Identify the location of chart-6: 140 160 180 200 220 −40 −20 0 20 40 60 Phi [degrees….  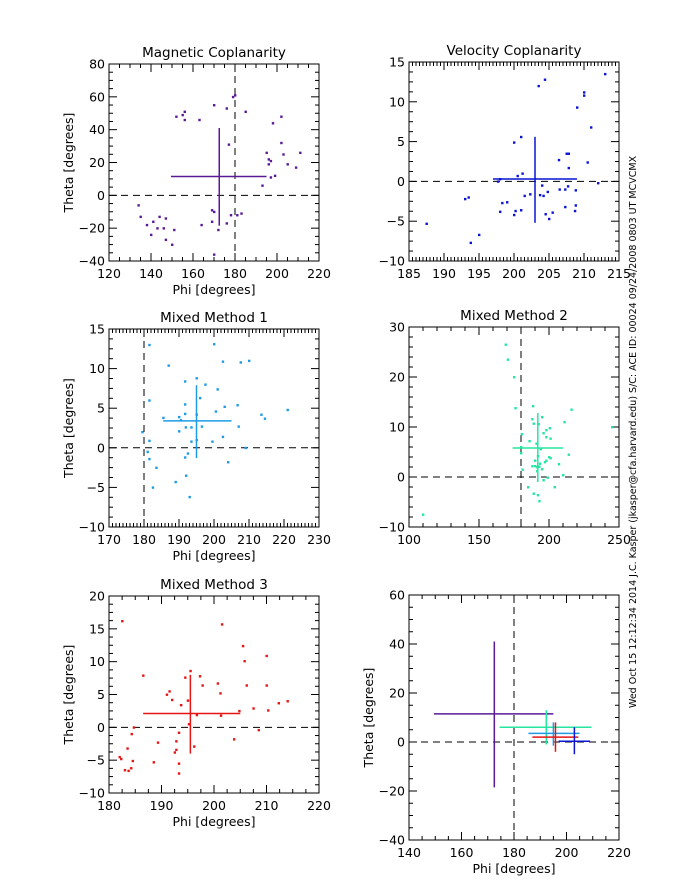
(496, 732).